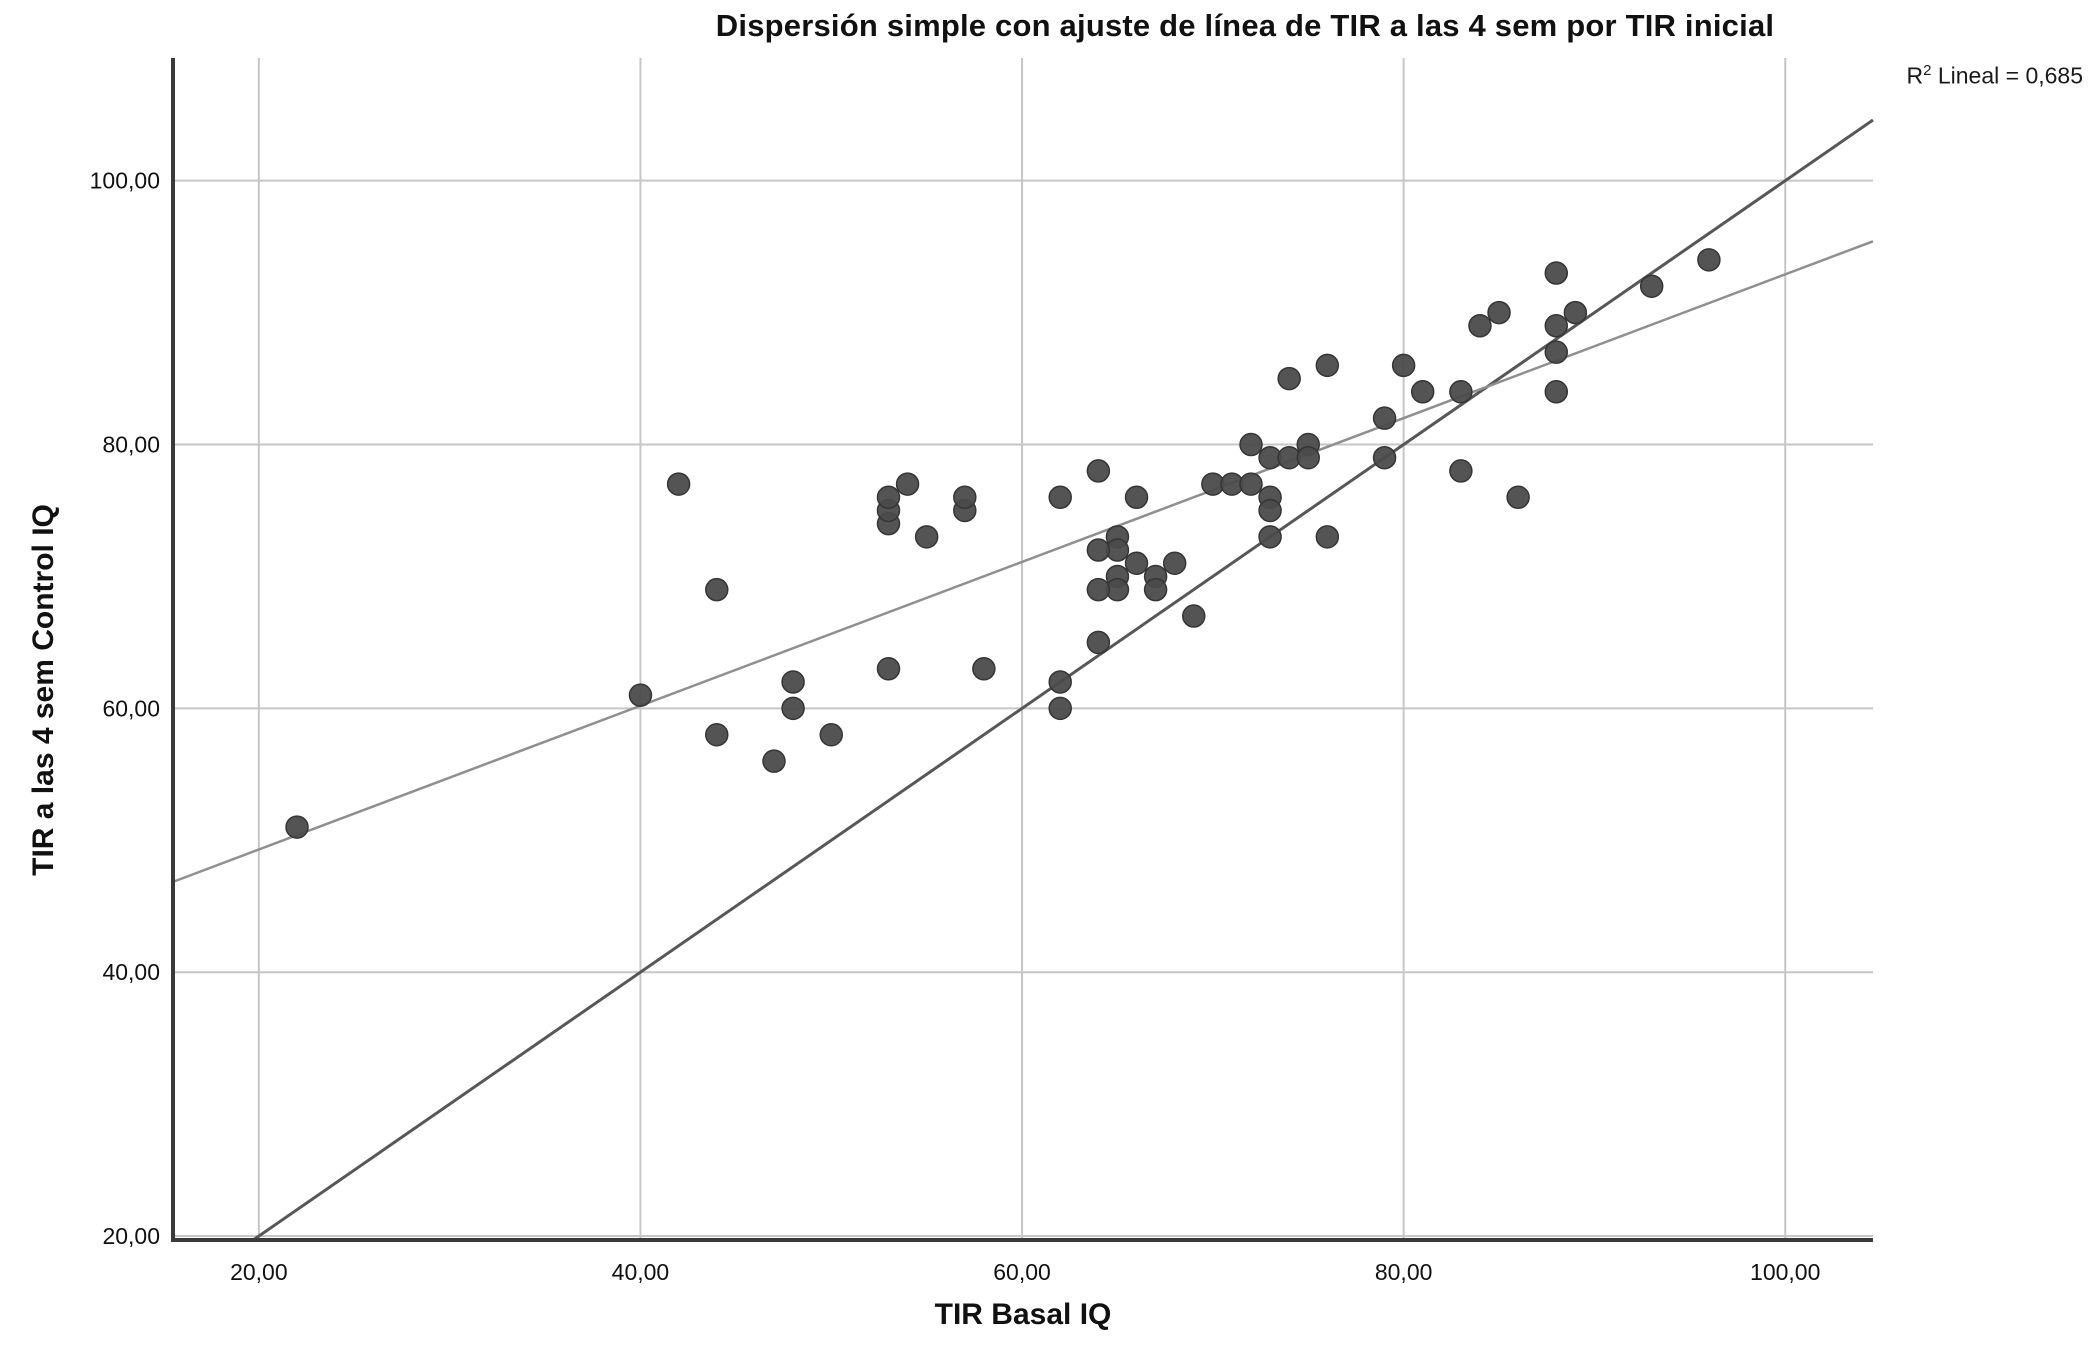 The image size is (2091, 1356). Describe the element at coordinates (2007, 75) in the screenshot. I see `r2-value-text: Lineal = 0,685` at that location.